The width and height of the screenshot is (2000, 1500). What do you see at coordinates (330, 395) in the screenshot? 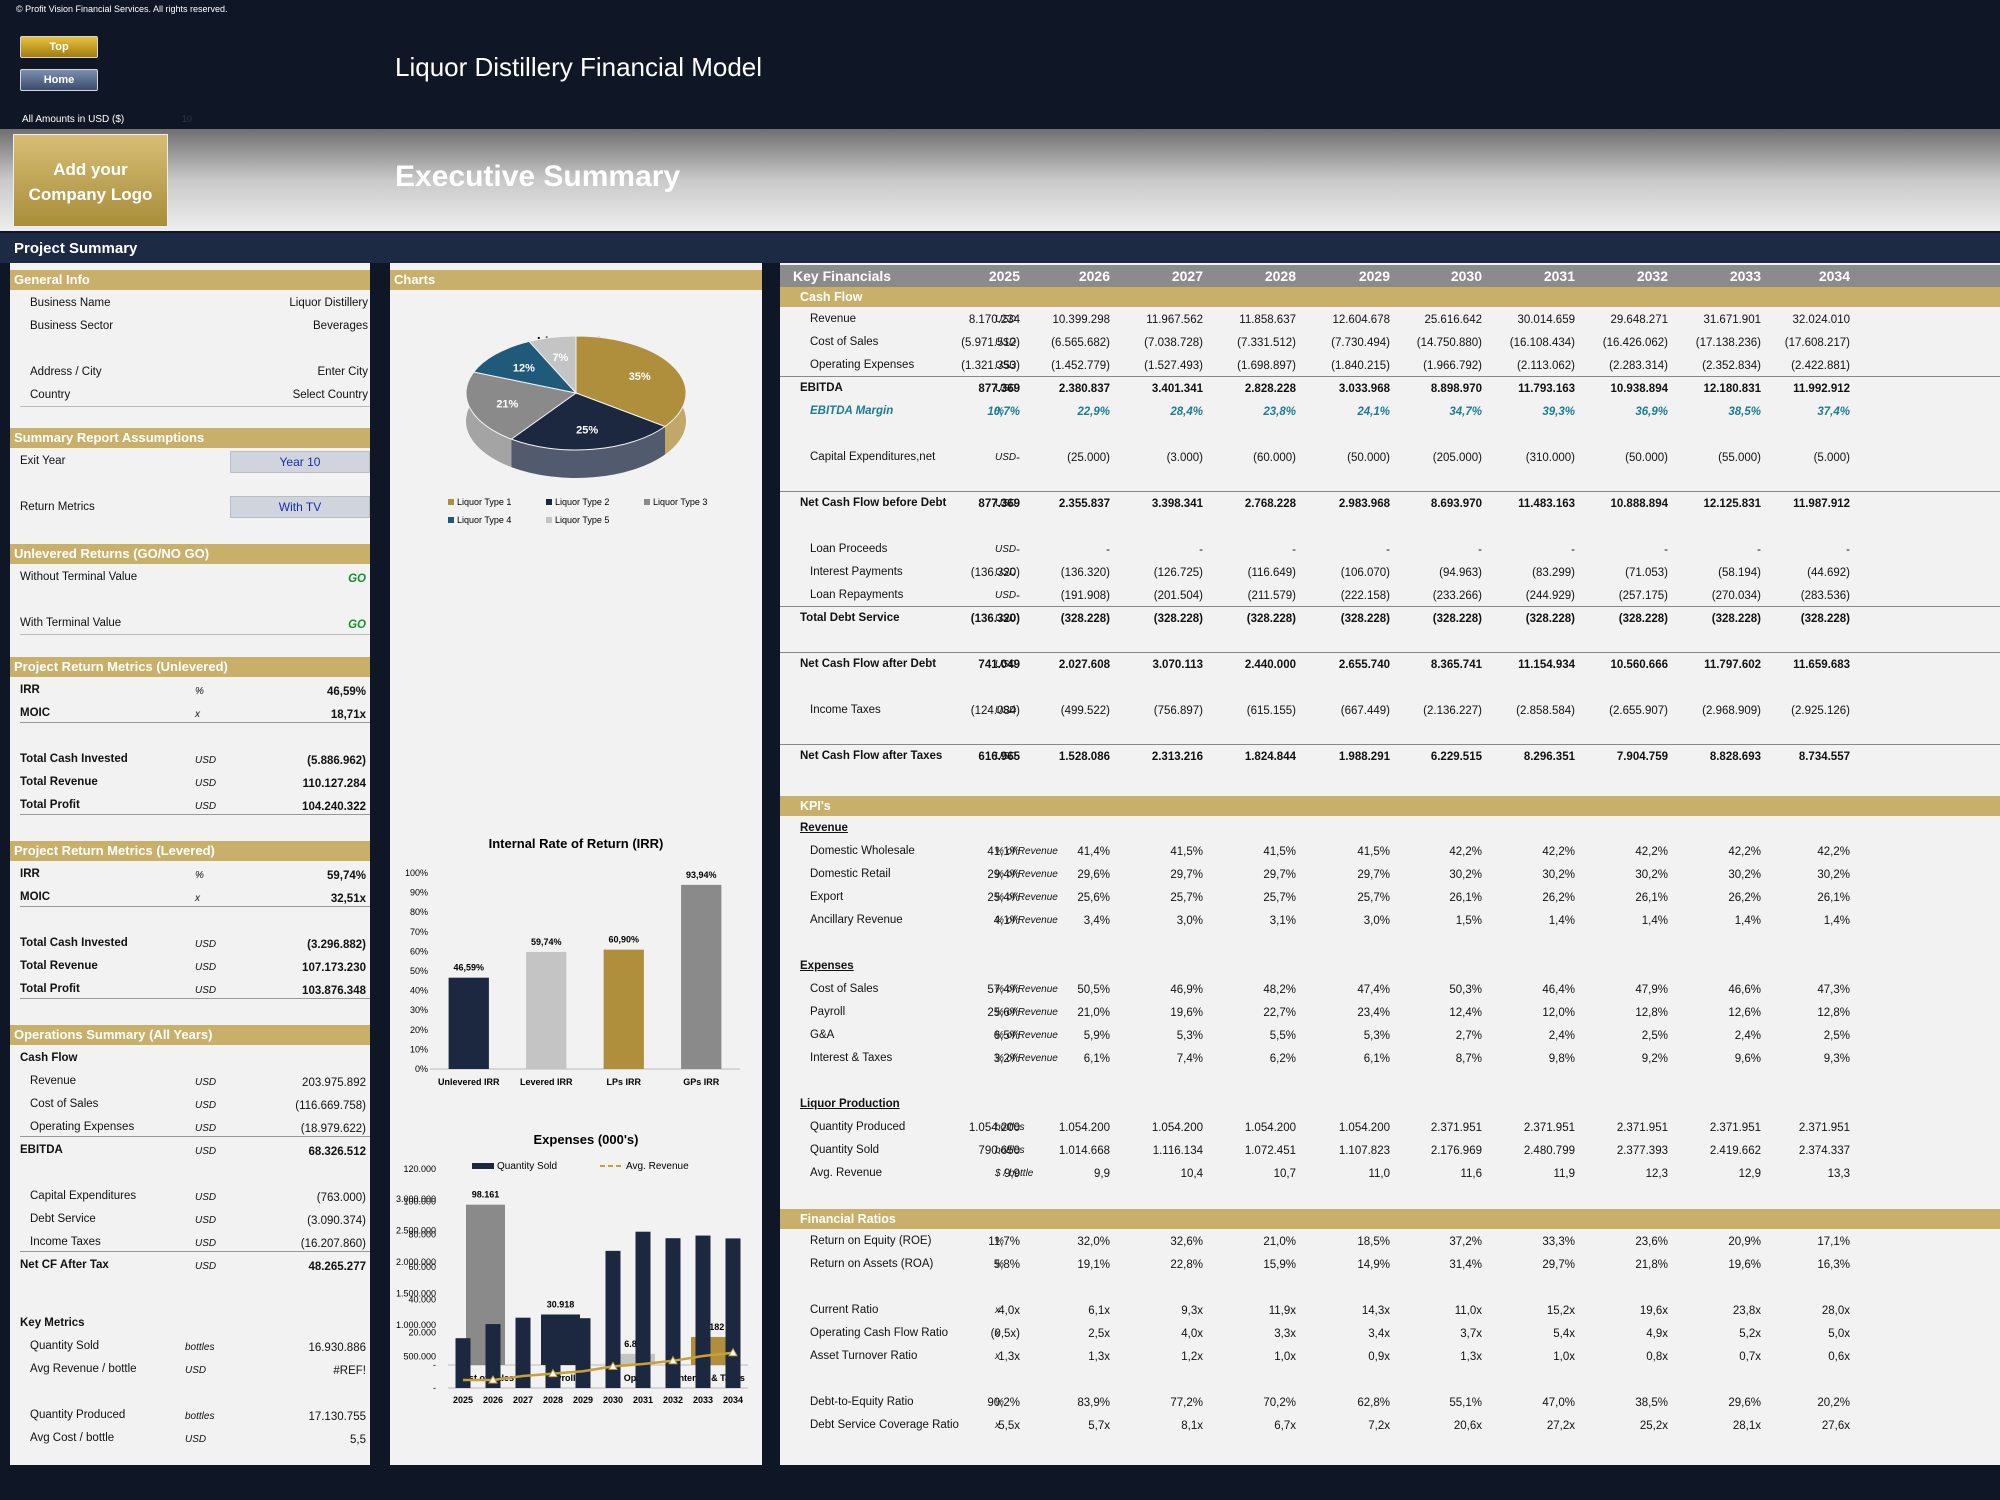
I see `value-country: Select Country` at bounding box center [330, 395].